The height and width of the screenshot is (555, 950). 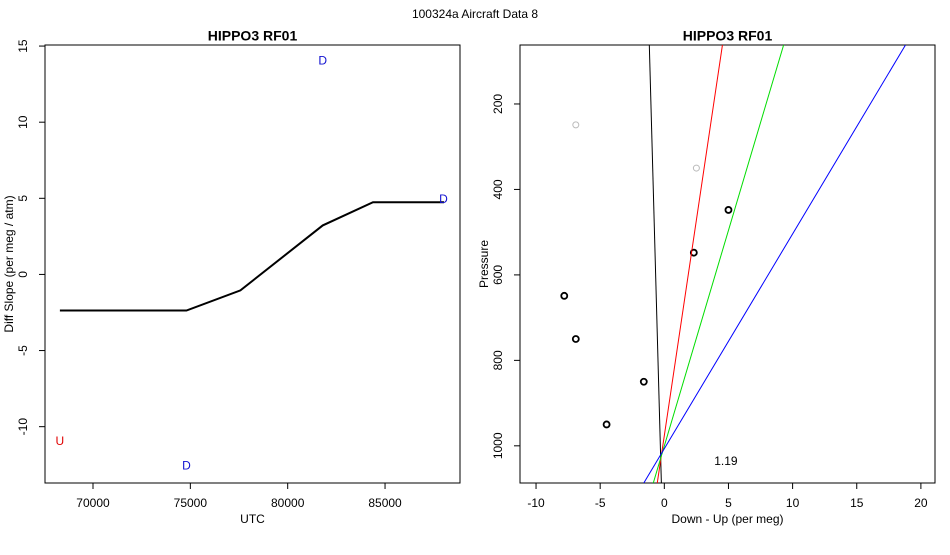 What do you see at coordinates (23, 198) in the screenshot?
I see `y-tick-label: 5` at bounding box center [23, 198].